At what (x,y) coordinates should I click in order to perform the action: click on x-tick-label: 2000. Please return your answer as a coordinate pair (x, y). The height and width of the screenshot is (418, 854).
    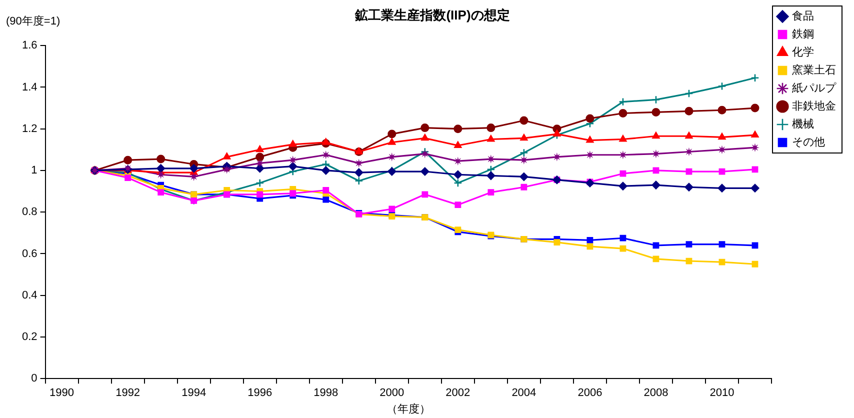
    Looking at the image, I should click on (392, 393).